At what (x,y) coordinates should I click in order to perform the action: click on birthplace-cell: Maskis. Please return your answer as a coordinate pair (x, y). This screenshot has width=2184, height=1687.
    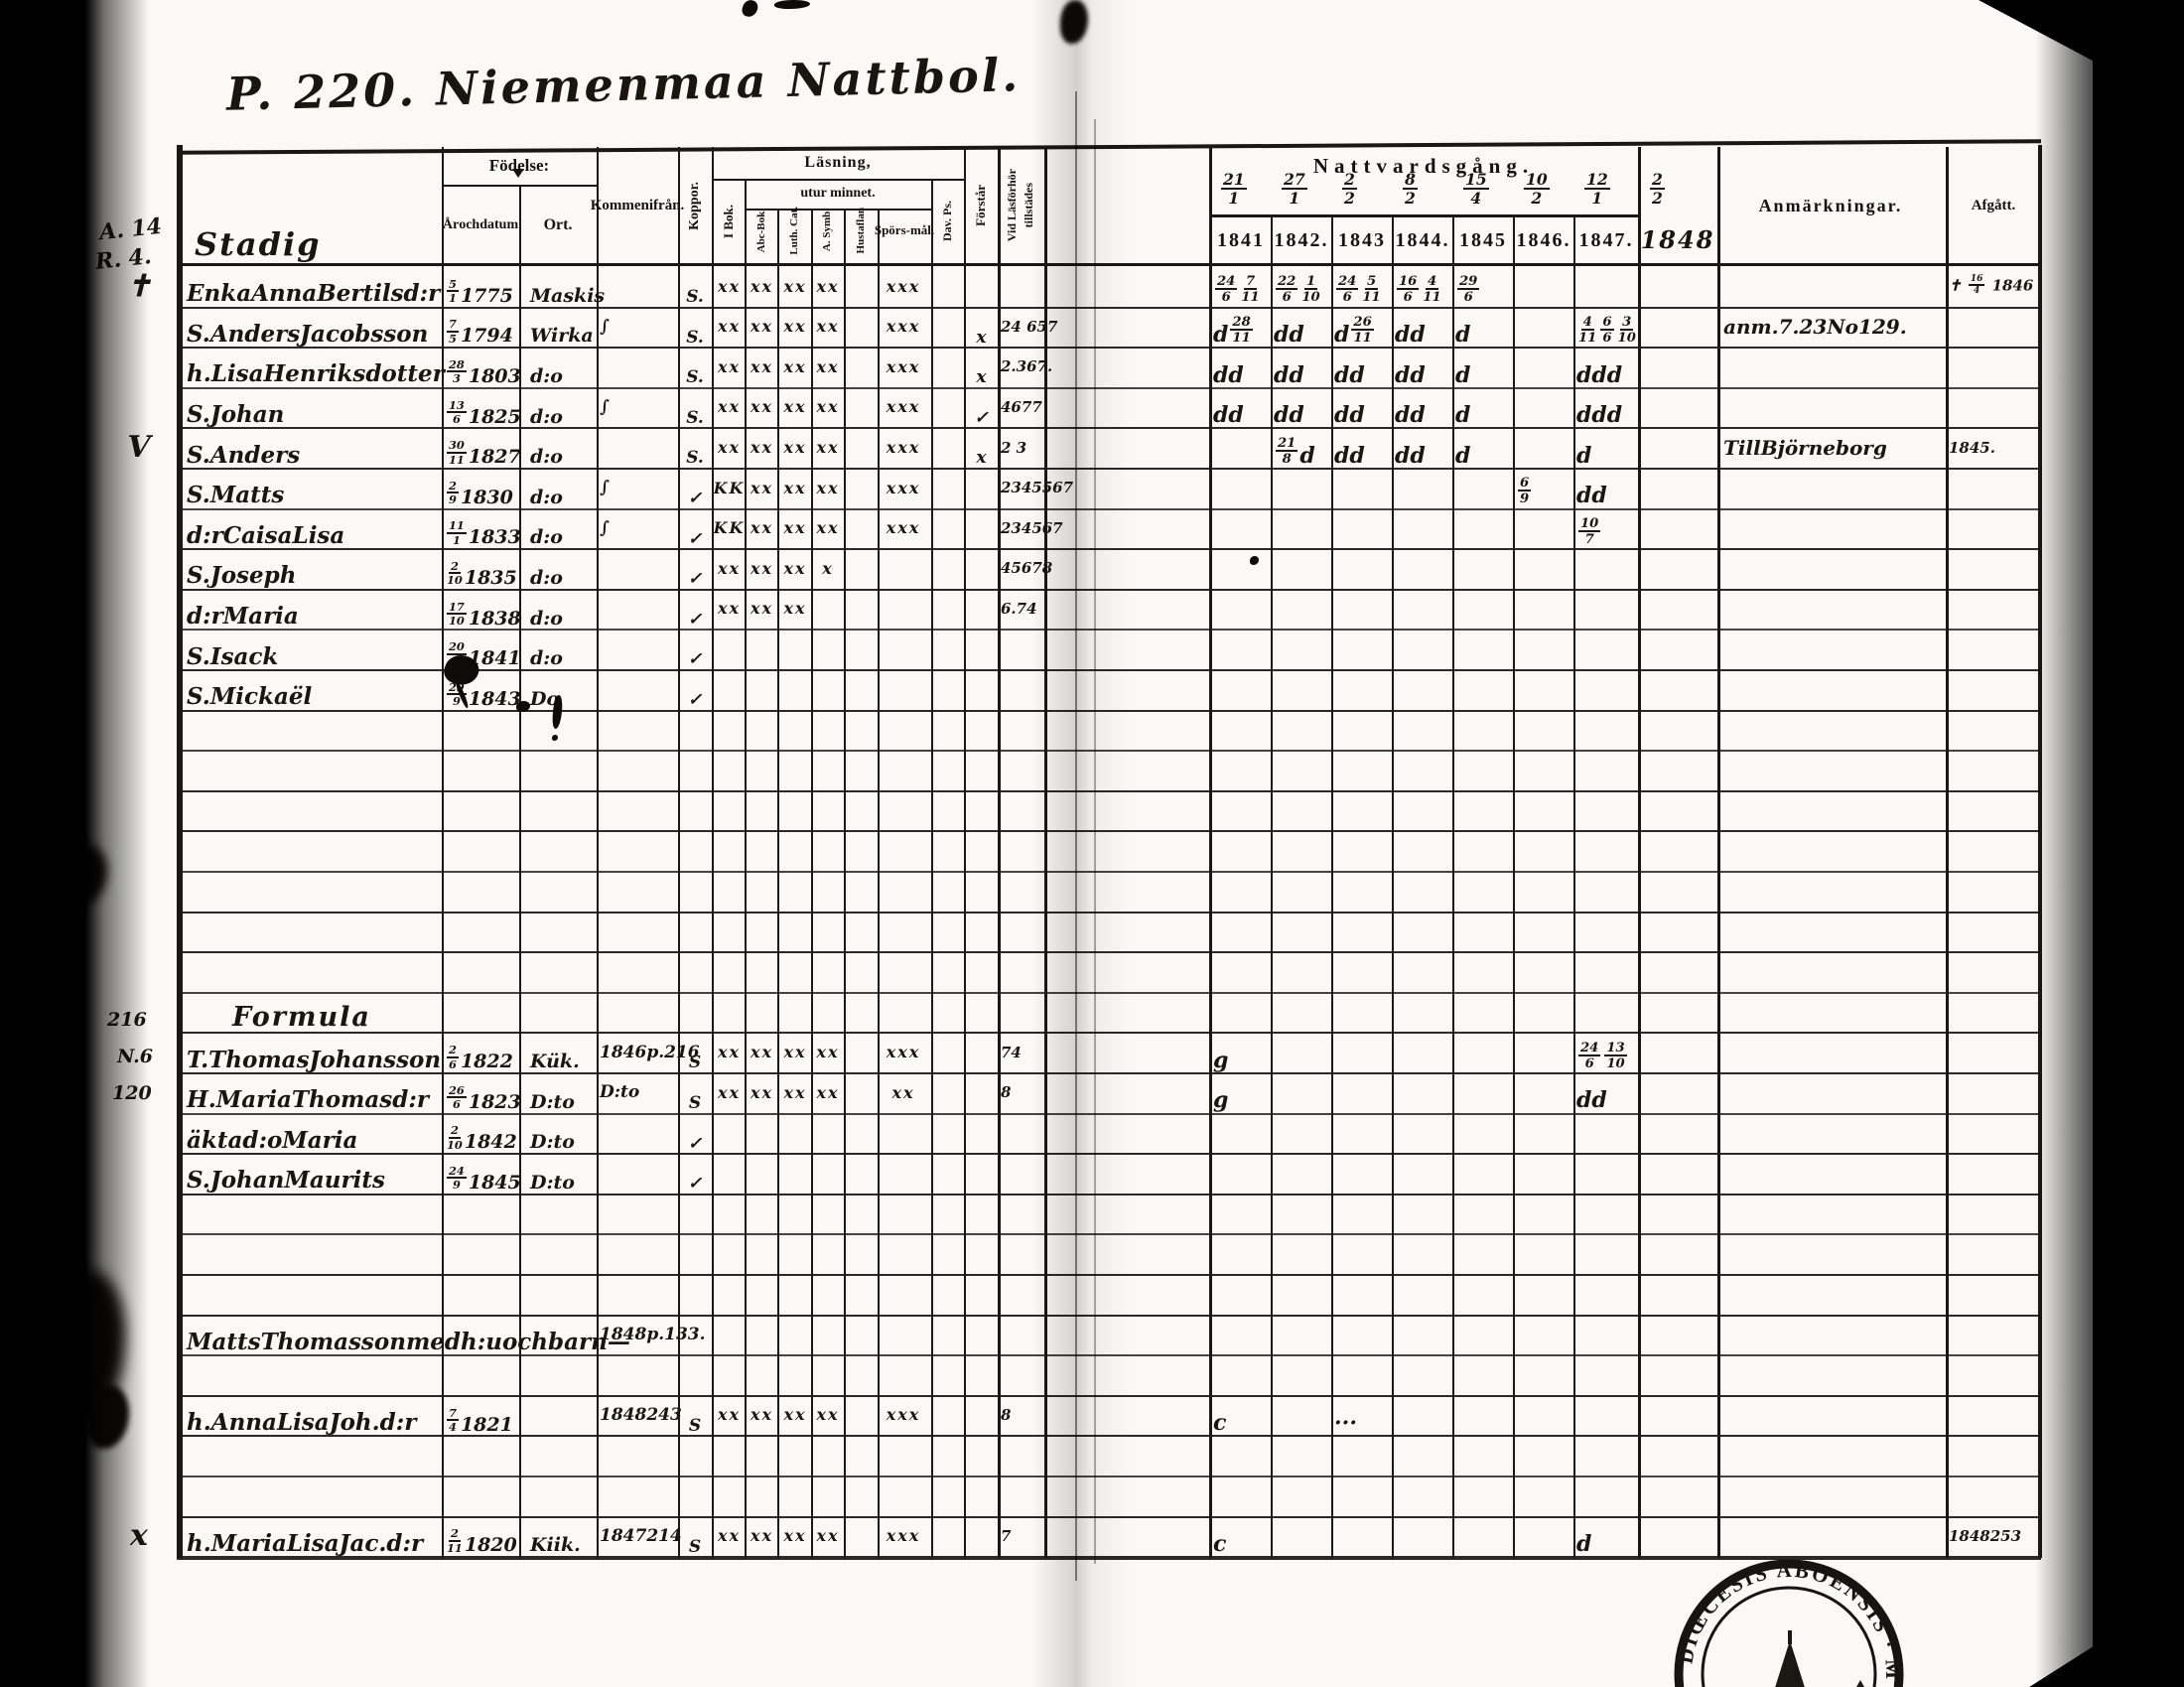
    Looking at the image, I should click on (568, 295).